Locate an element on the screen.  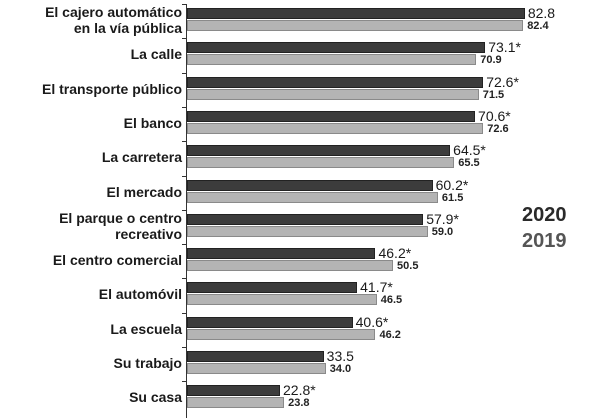
value-label-2019: 23.8 is located at coordinates (299, 403).